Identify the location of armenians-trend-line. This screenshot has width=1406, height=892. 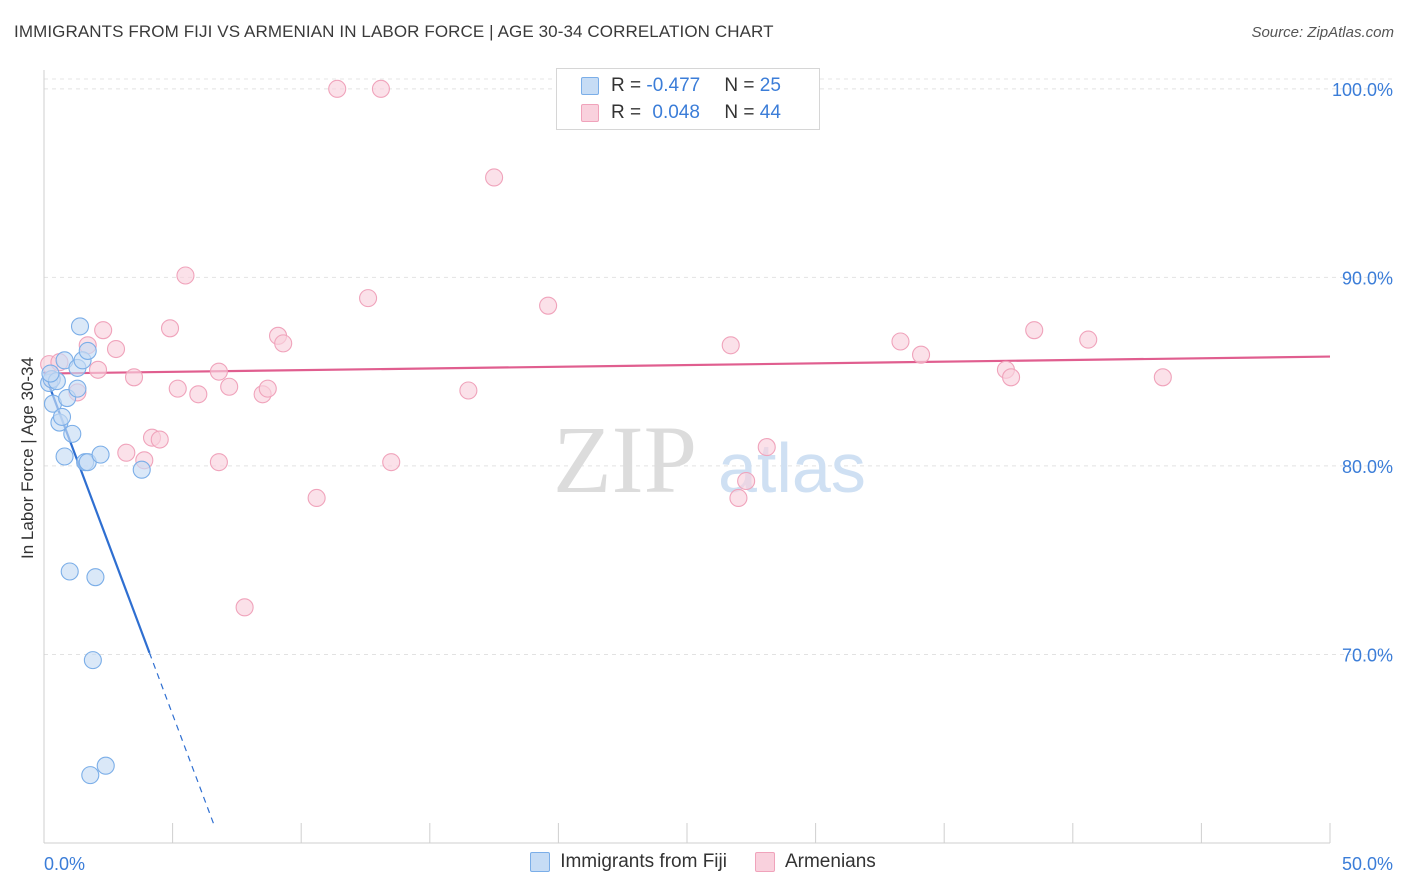
(687, 365).